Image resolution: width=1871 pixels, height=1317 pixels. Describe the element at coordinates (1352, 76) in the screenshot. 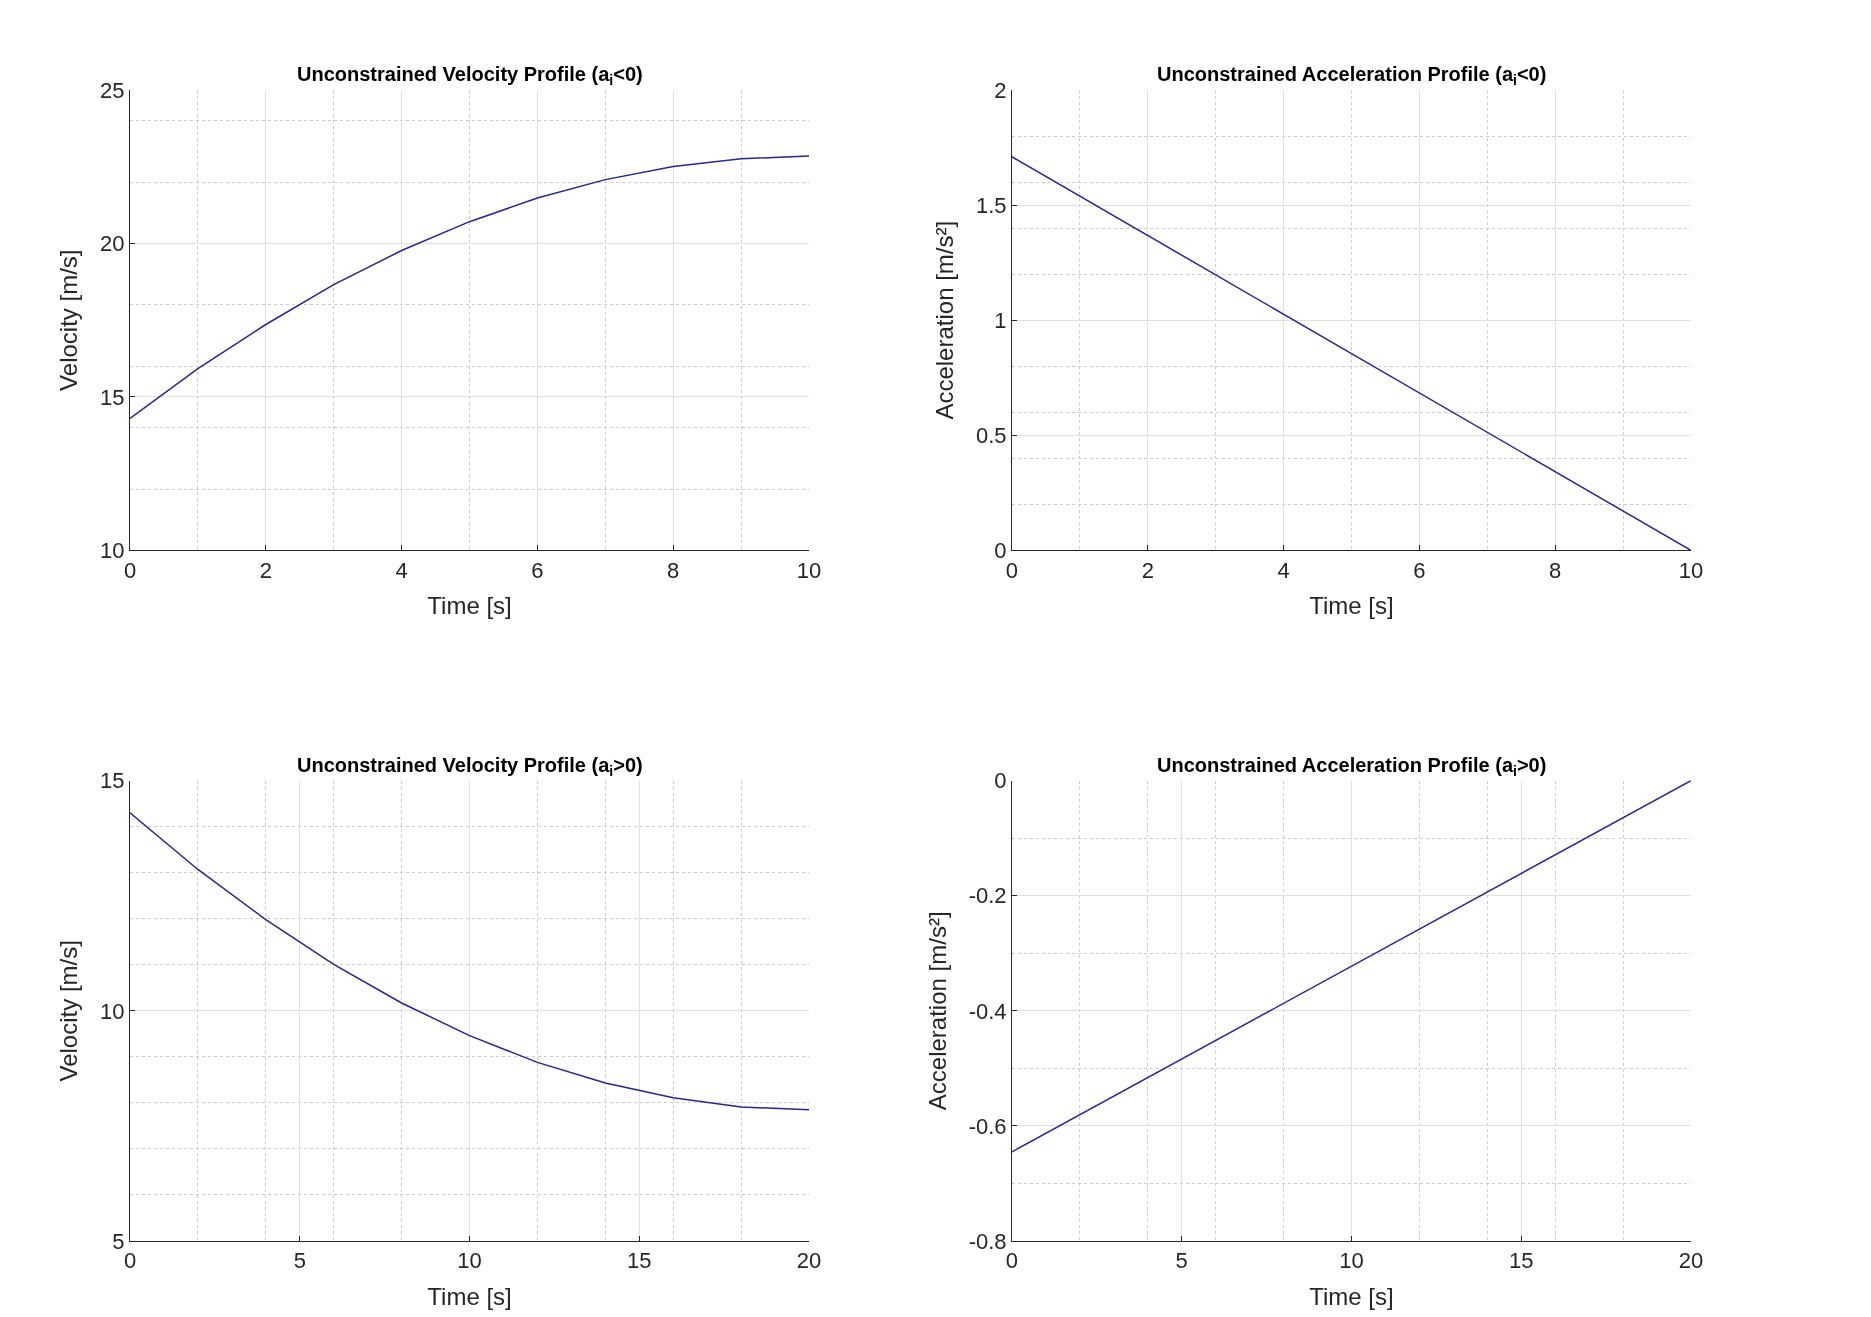

I see `chart-title: Unconstrained Acceleration Profile (a$_{i}$<0)` at that location.